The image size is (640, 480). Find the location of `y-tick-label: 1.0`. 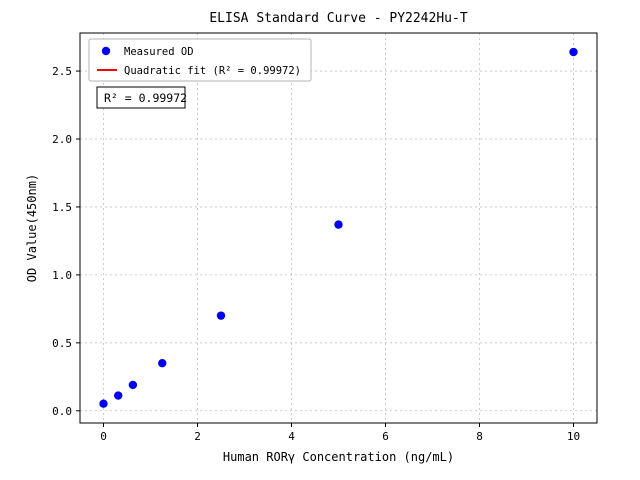

y-tick-label: 1.0 is located at coordinates (62, 275).